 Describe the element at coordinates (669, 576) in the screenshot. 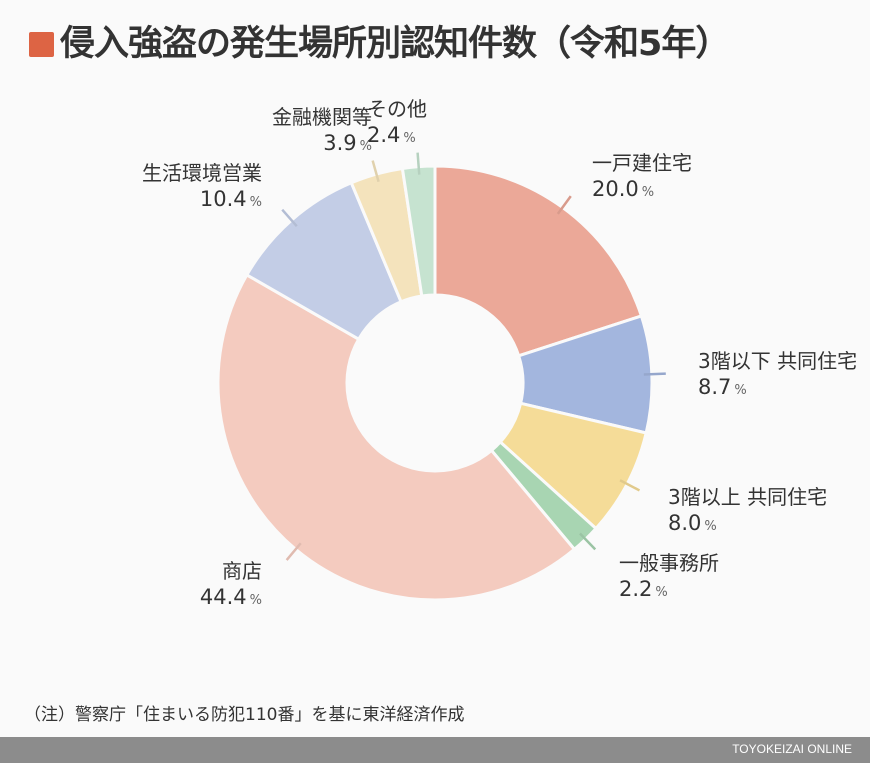

I see `label-office: 一般事務所 2.2%` at that location.